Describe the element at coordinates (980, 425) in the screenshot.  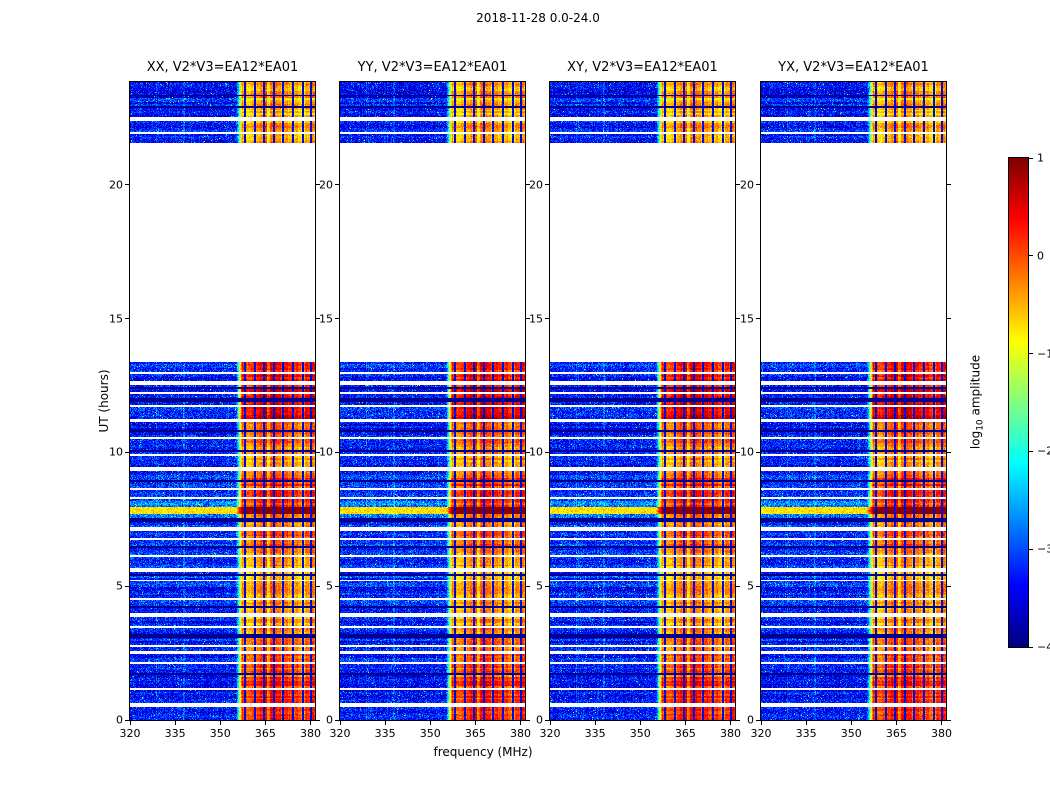
I see `colorbar-label-sub: 10` at that location.